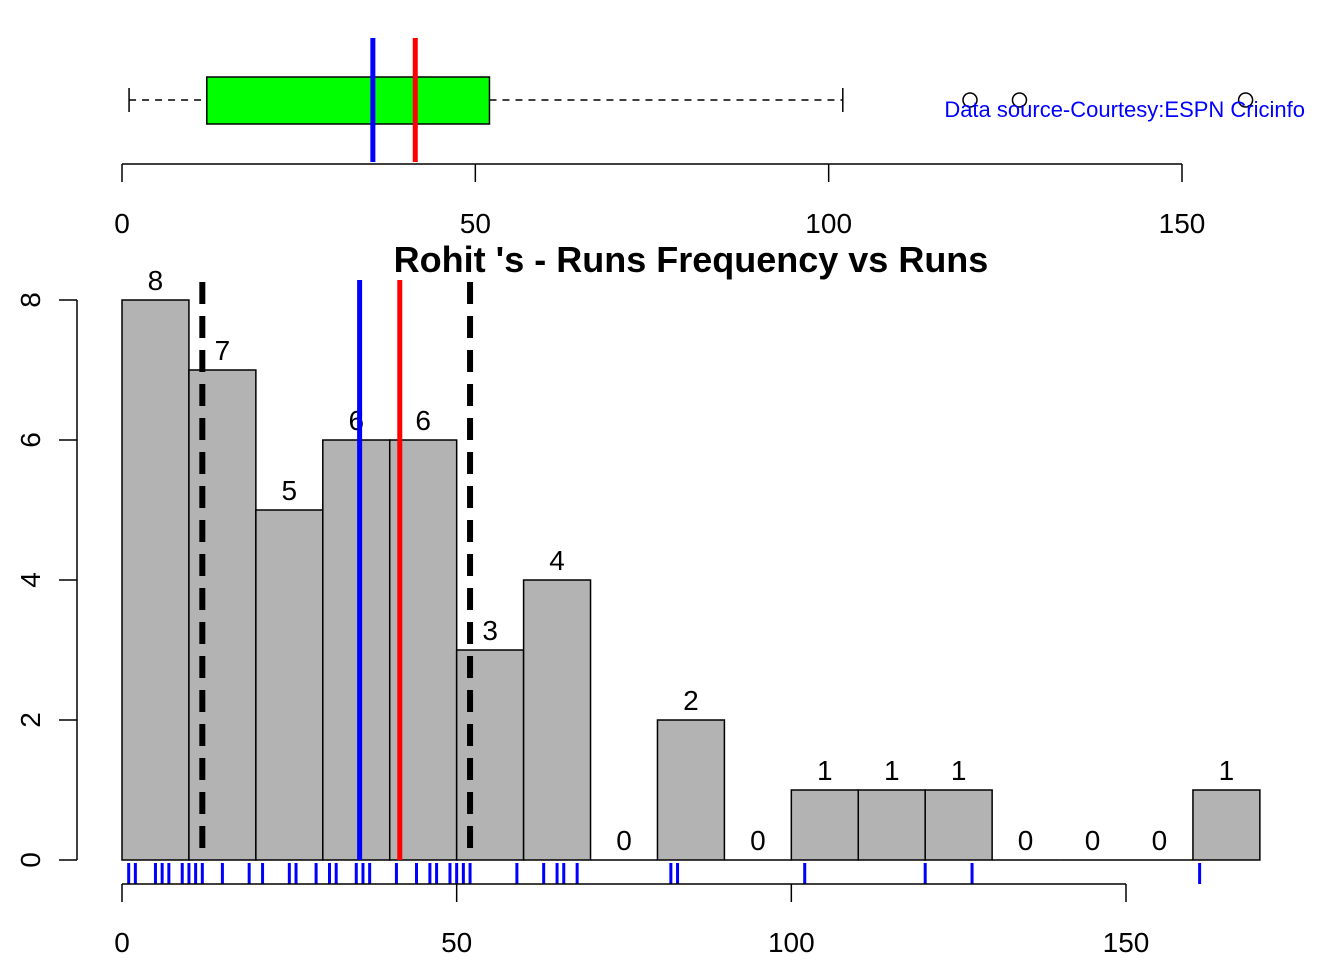 This screenshot has height=960, width=1344. What do you see at coordinates (1126, 942) in the screenshot?
I see `histogram-x-tick-label: 150` at bounding box center [1126, 942].